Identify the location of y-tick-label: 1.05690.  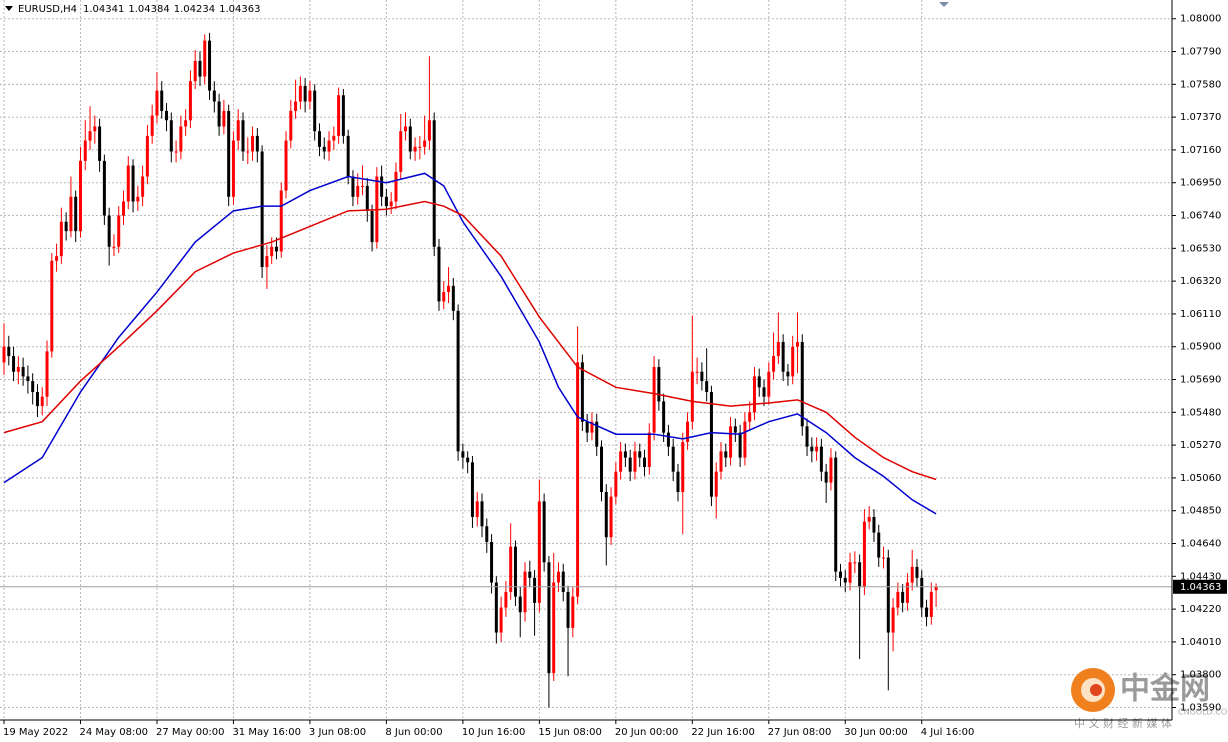
(1200, 380).